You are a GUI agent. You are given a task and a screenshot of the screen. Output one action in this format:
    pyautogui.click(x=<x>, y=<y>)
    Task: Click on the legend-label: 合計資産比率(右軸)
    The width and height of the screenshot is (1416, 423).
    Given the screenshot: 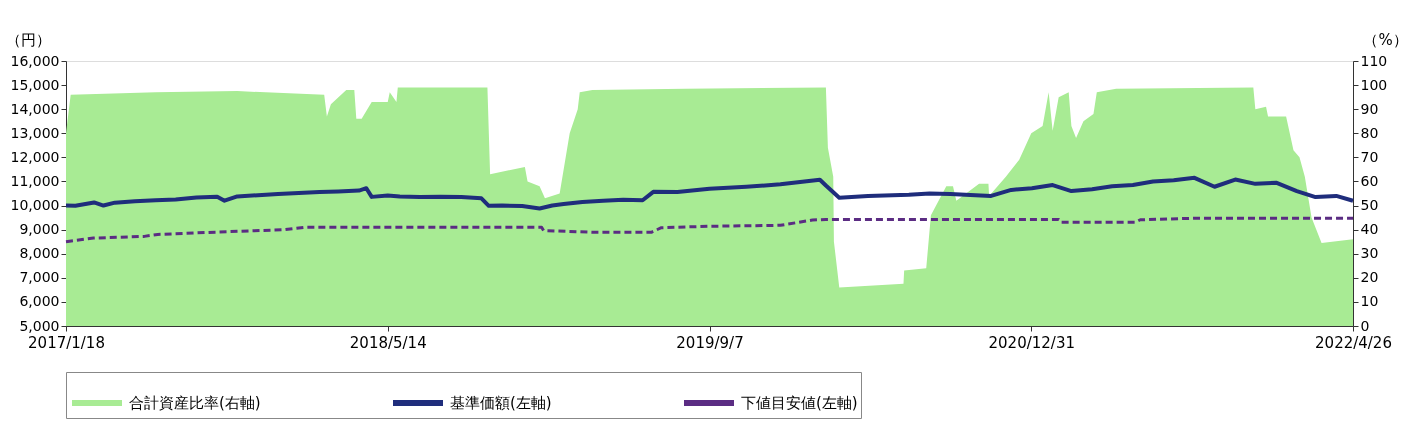 What is the action you would take?
    pyautogui.click(x=195, y=403)
    